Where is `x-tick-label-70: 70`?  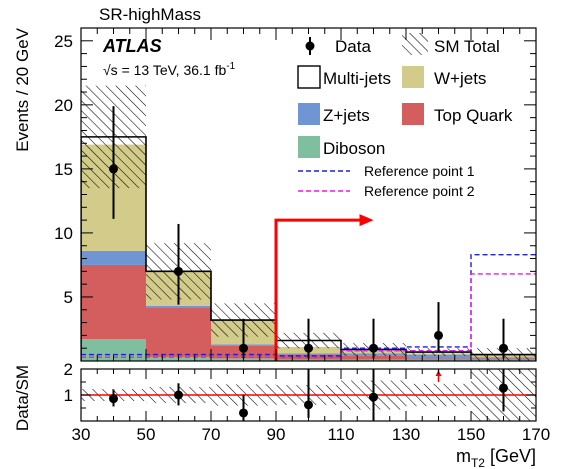 x-tick-label-70: 70 is located at coordinates (211, 434).